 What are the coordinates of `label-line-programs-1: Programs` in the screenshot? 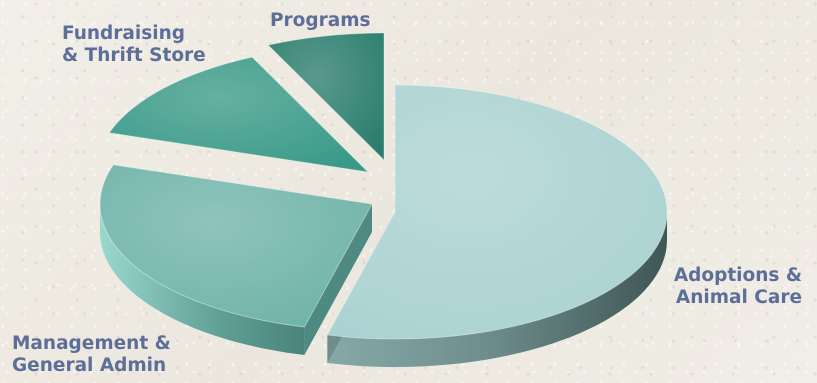 It's located at (320, 20).